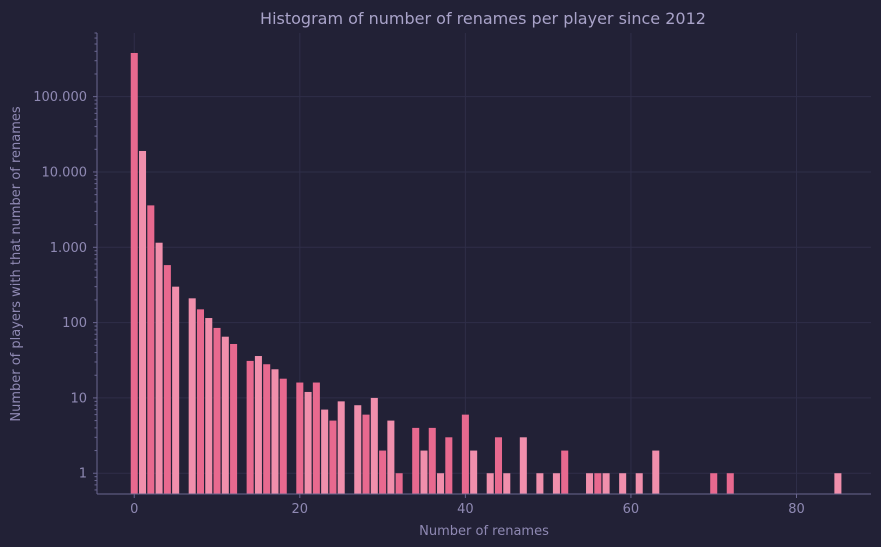 Image resolution: width=881 pixels, height=547 pixels. Describe the element at coordinates (484, 531) in the screenshot. I see `x-axis-label: Number of renames` at that location.